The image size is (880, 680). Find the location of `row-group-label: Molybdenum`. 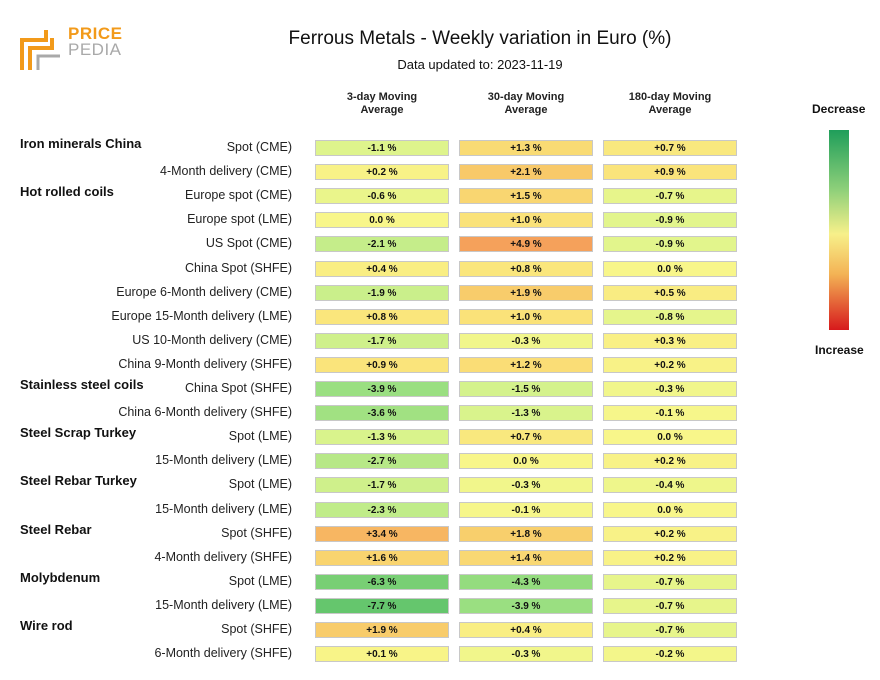

row-group-label: Molybdenum is located at coordinates (60, 577).